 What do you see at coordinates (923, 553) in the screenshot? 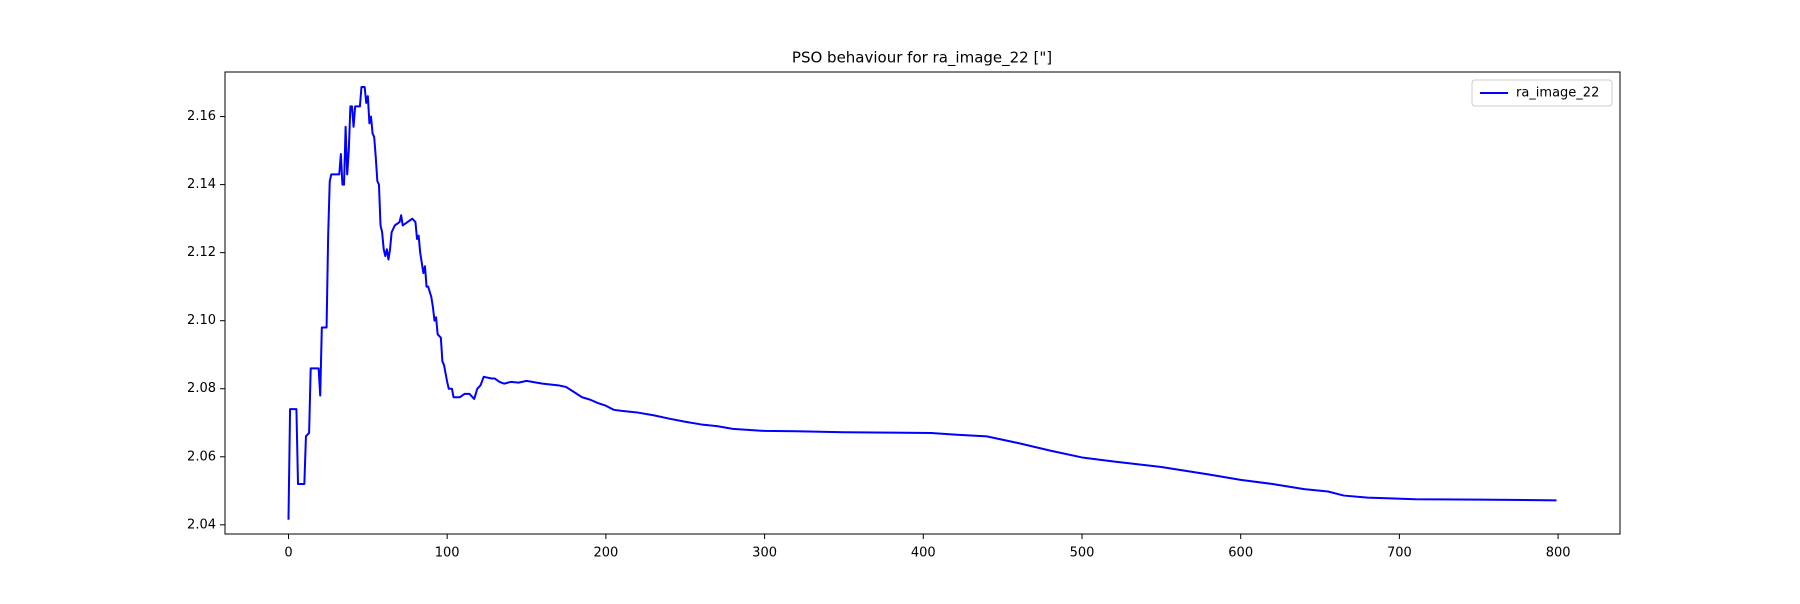
I see `x-tick-label: 400` at bounding box center [923, 553].